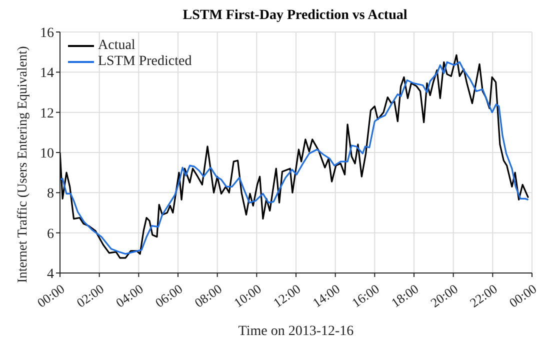 This screenshot has height=345, width=550. Describe the element at coordinates (145, 62) in the screenshot. I see `legend-label: LSTM Predicted` at that location.